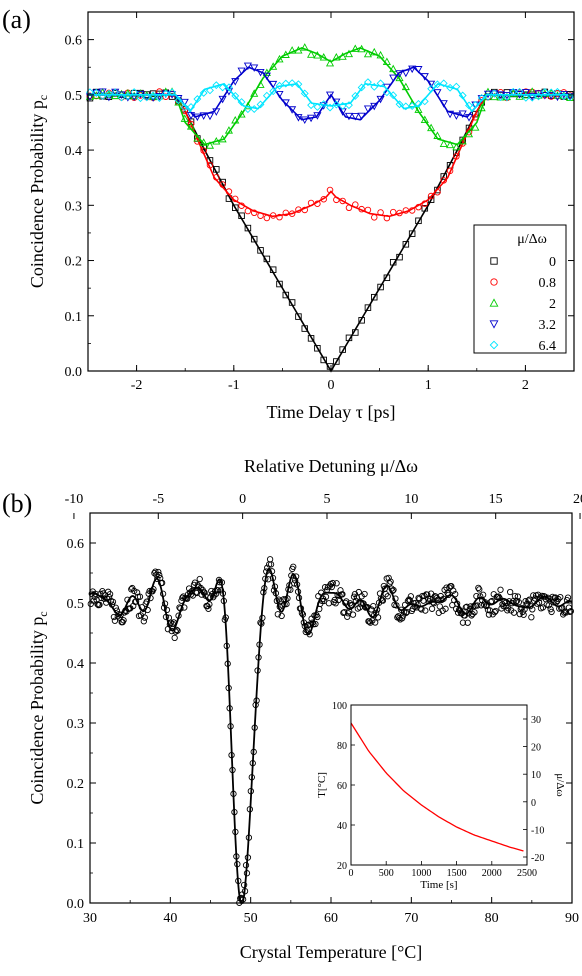 This screenshot has height=976, width=582. I want to click on y-tick-label: 0.3, so click(74, 206).